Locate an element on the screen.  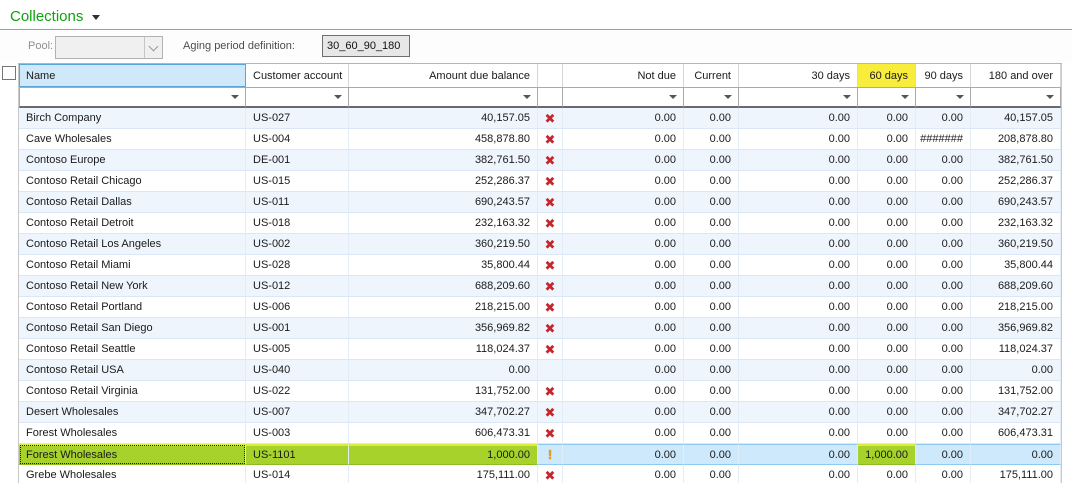
cell-amount: 347,702.27 is located at coordinates (443, 412).